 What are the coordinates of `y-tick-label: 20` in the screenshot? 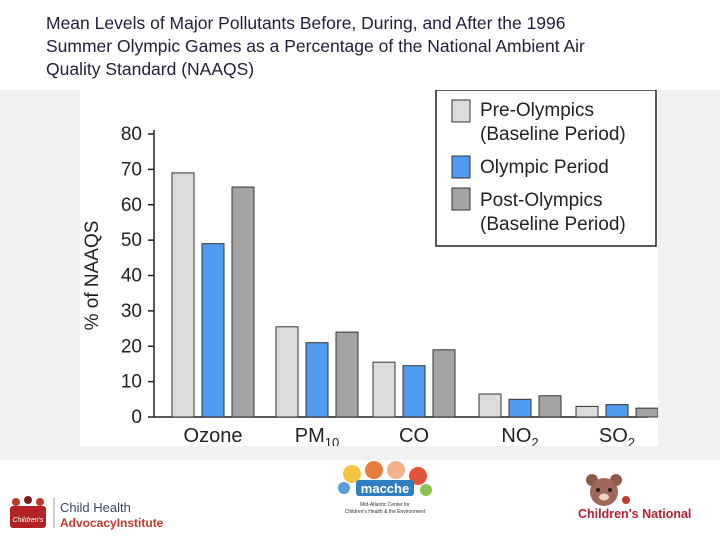 It's located at (131, 346).